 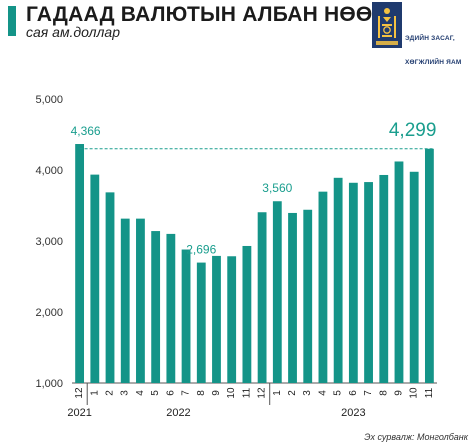 What do you see at coordinates (73, 32) in the screenshot?
I see `chart-subtitle: сая ам.доллар` at bounding box center [73, 32].